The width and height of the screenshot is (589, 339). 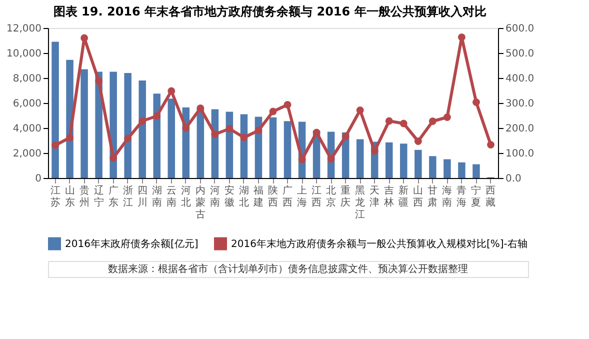 What do you see at coordinates (200, 202) in the screenshot?
I see `x-tick-label: 内蒙古` at bounding box center [200, 202].